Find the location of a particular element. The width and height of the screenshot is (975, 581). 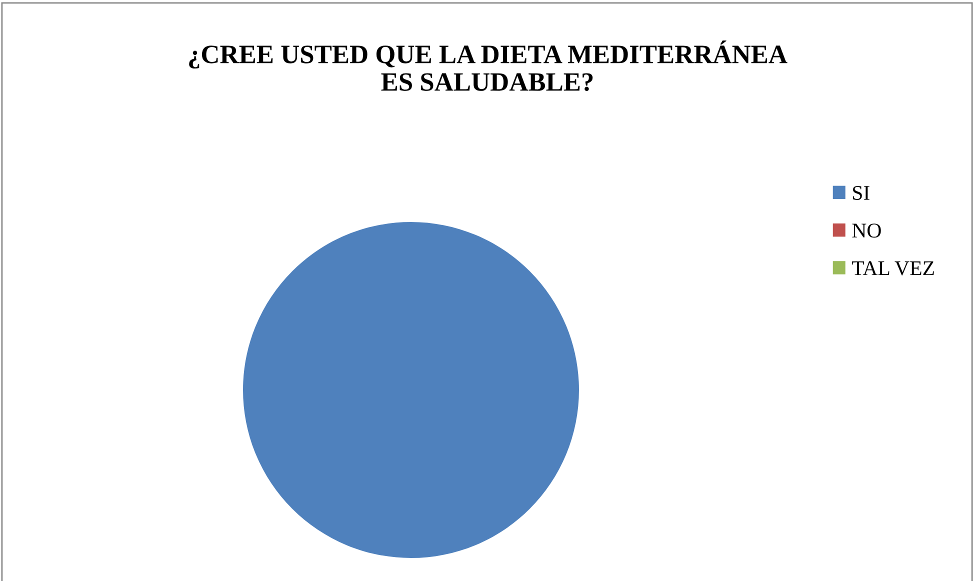

legend-label: TAL VEZ is located at coordinates (893, 268).